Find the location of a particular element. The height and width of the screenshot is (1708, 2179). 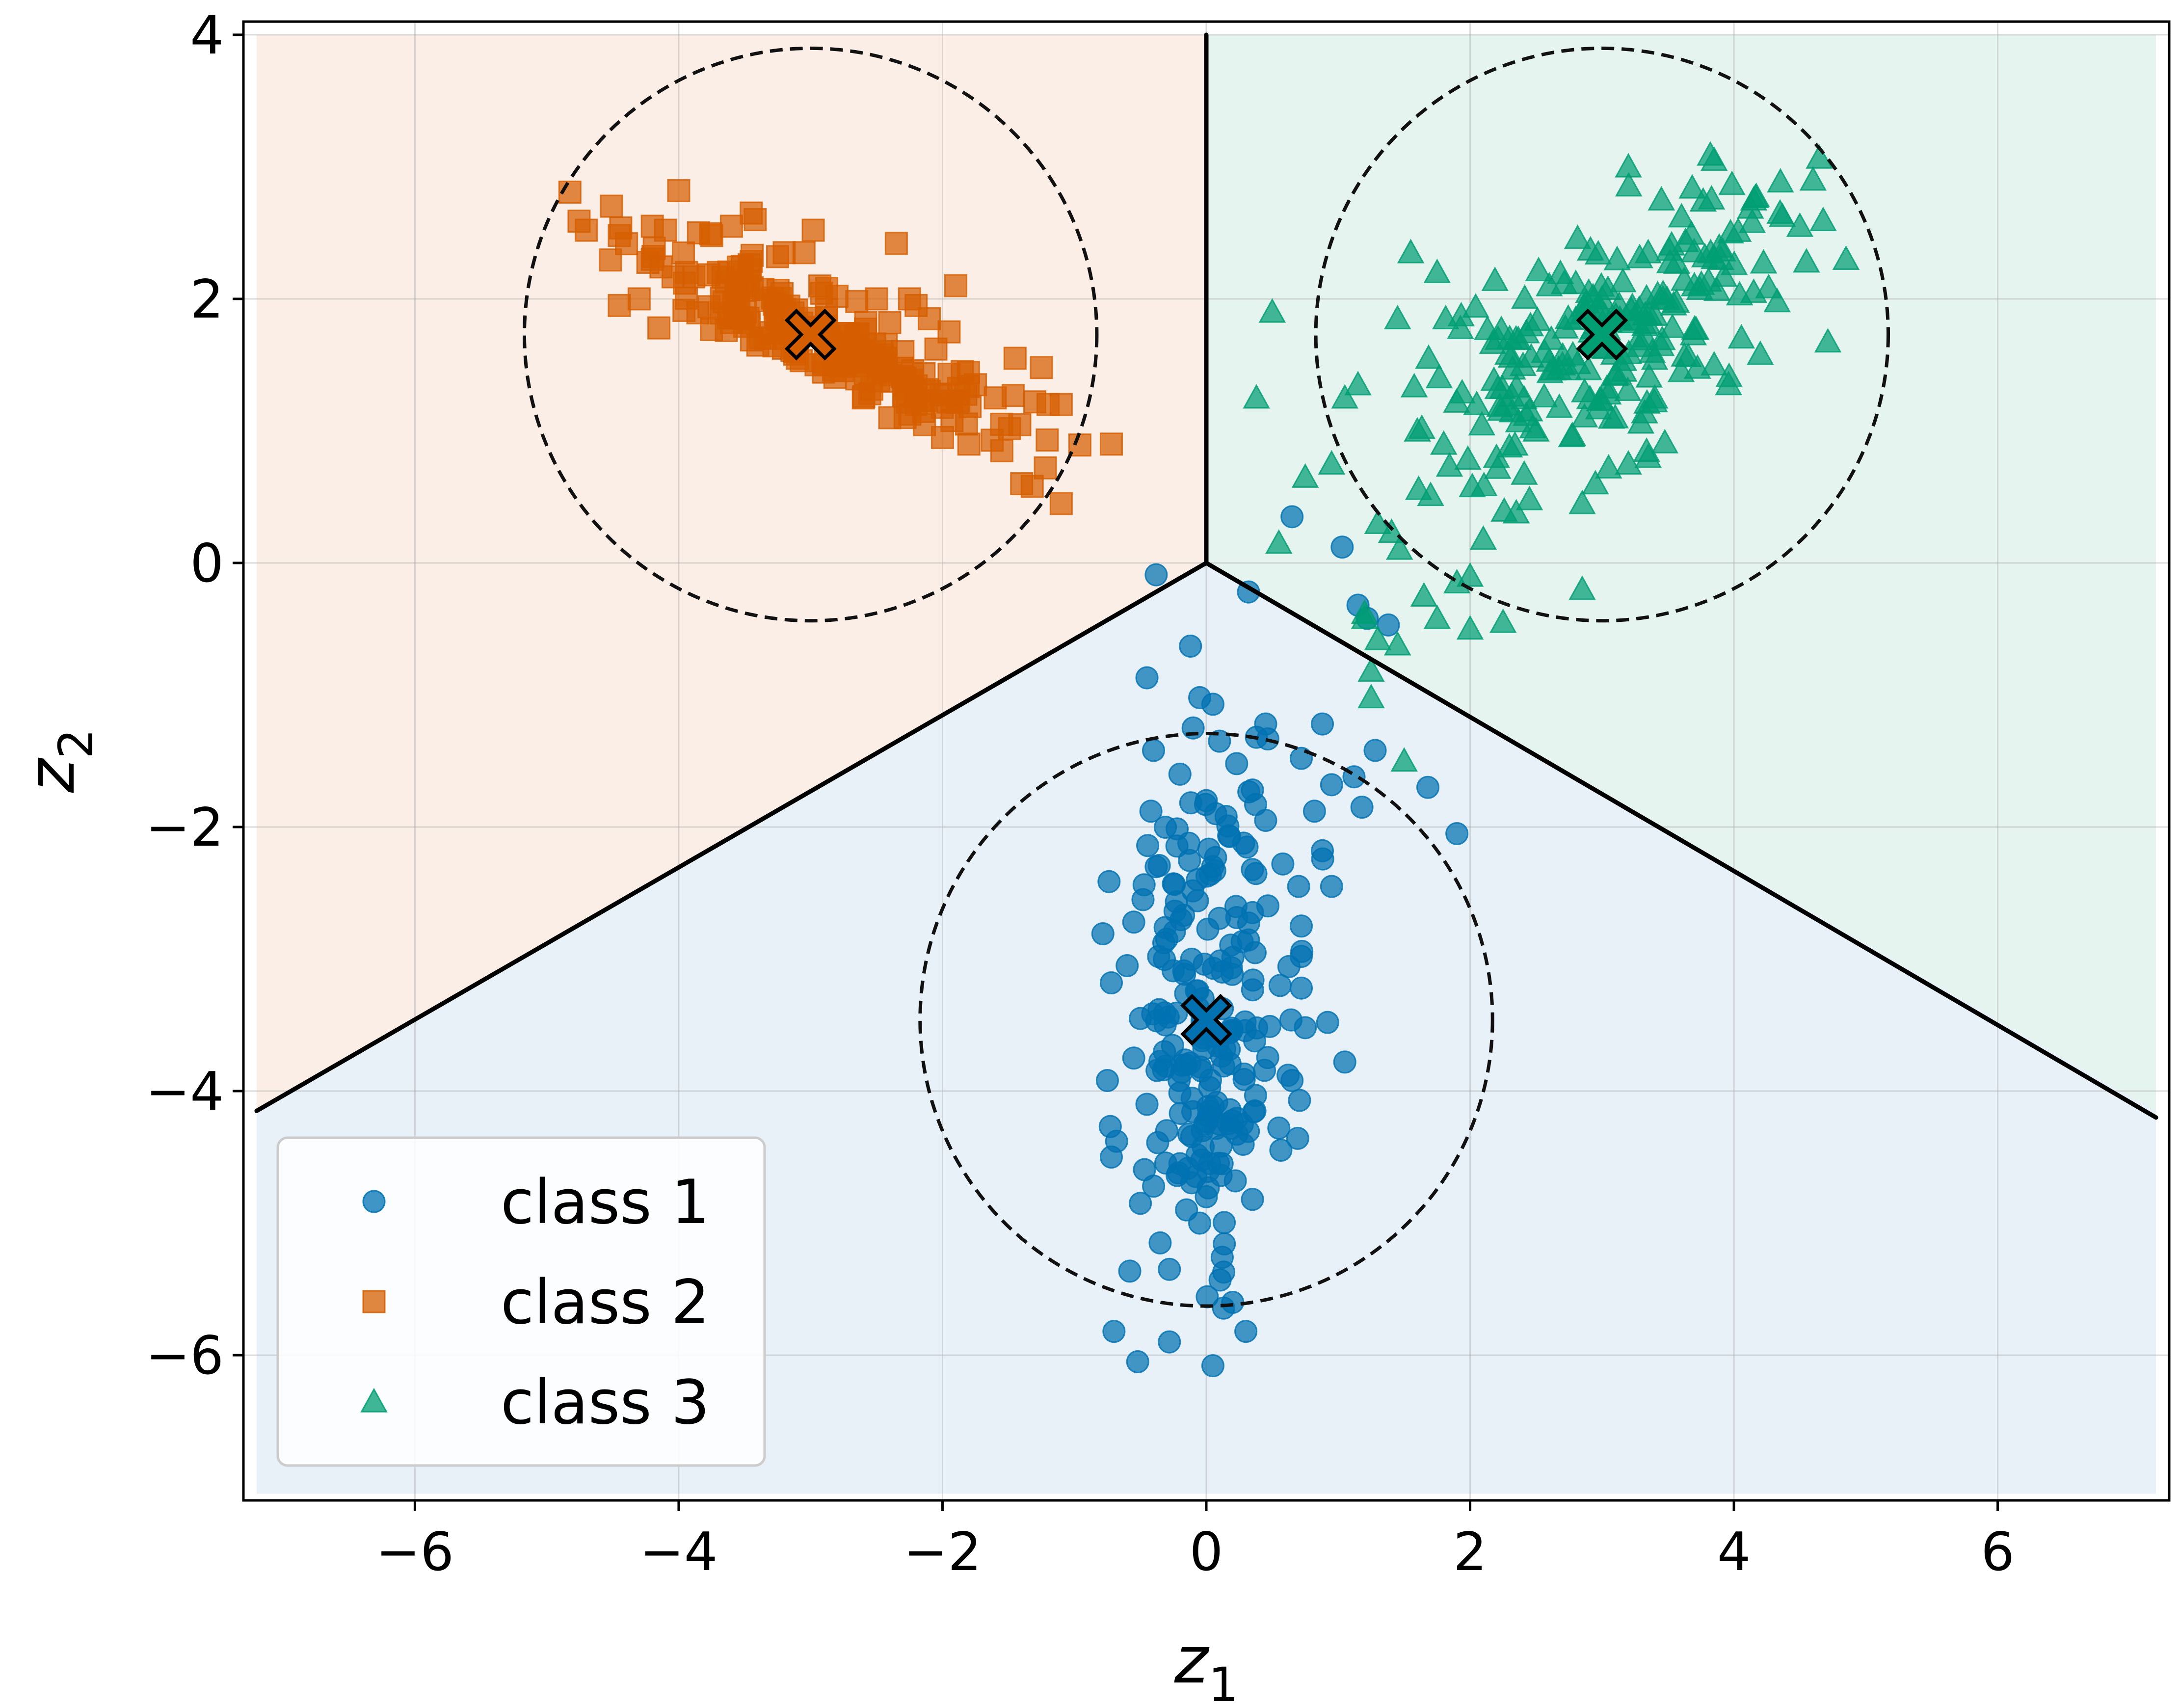

legend: class 1 class 2 class 3 is located at coordinates (521, 1302).